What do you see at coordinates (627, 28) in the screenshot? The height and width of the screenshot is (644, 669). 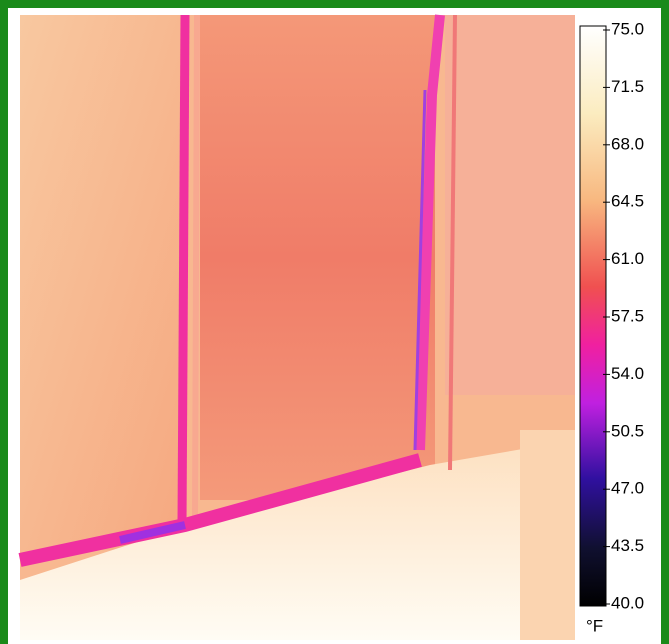 I see `scale-label: 75.0` at bounding box center [627, 28].